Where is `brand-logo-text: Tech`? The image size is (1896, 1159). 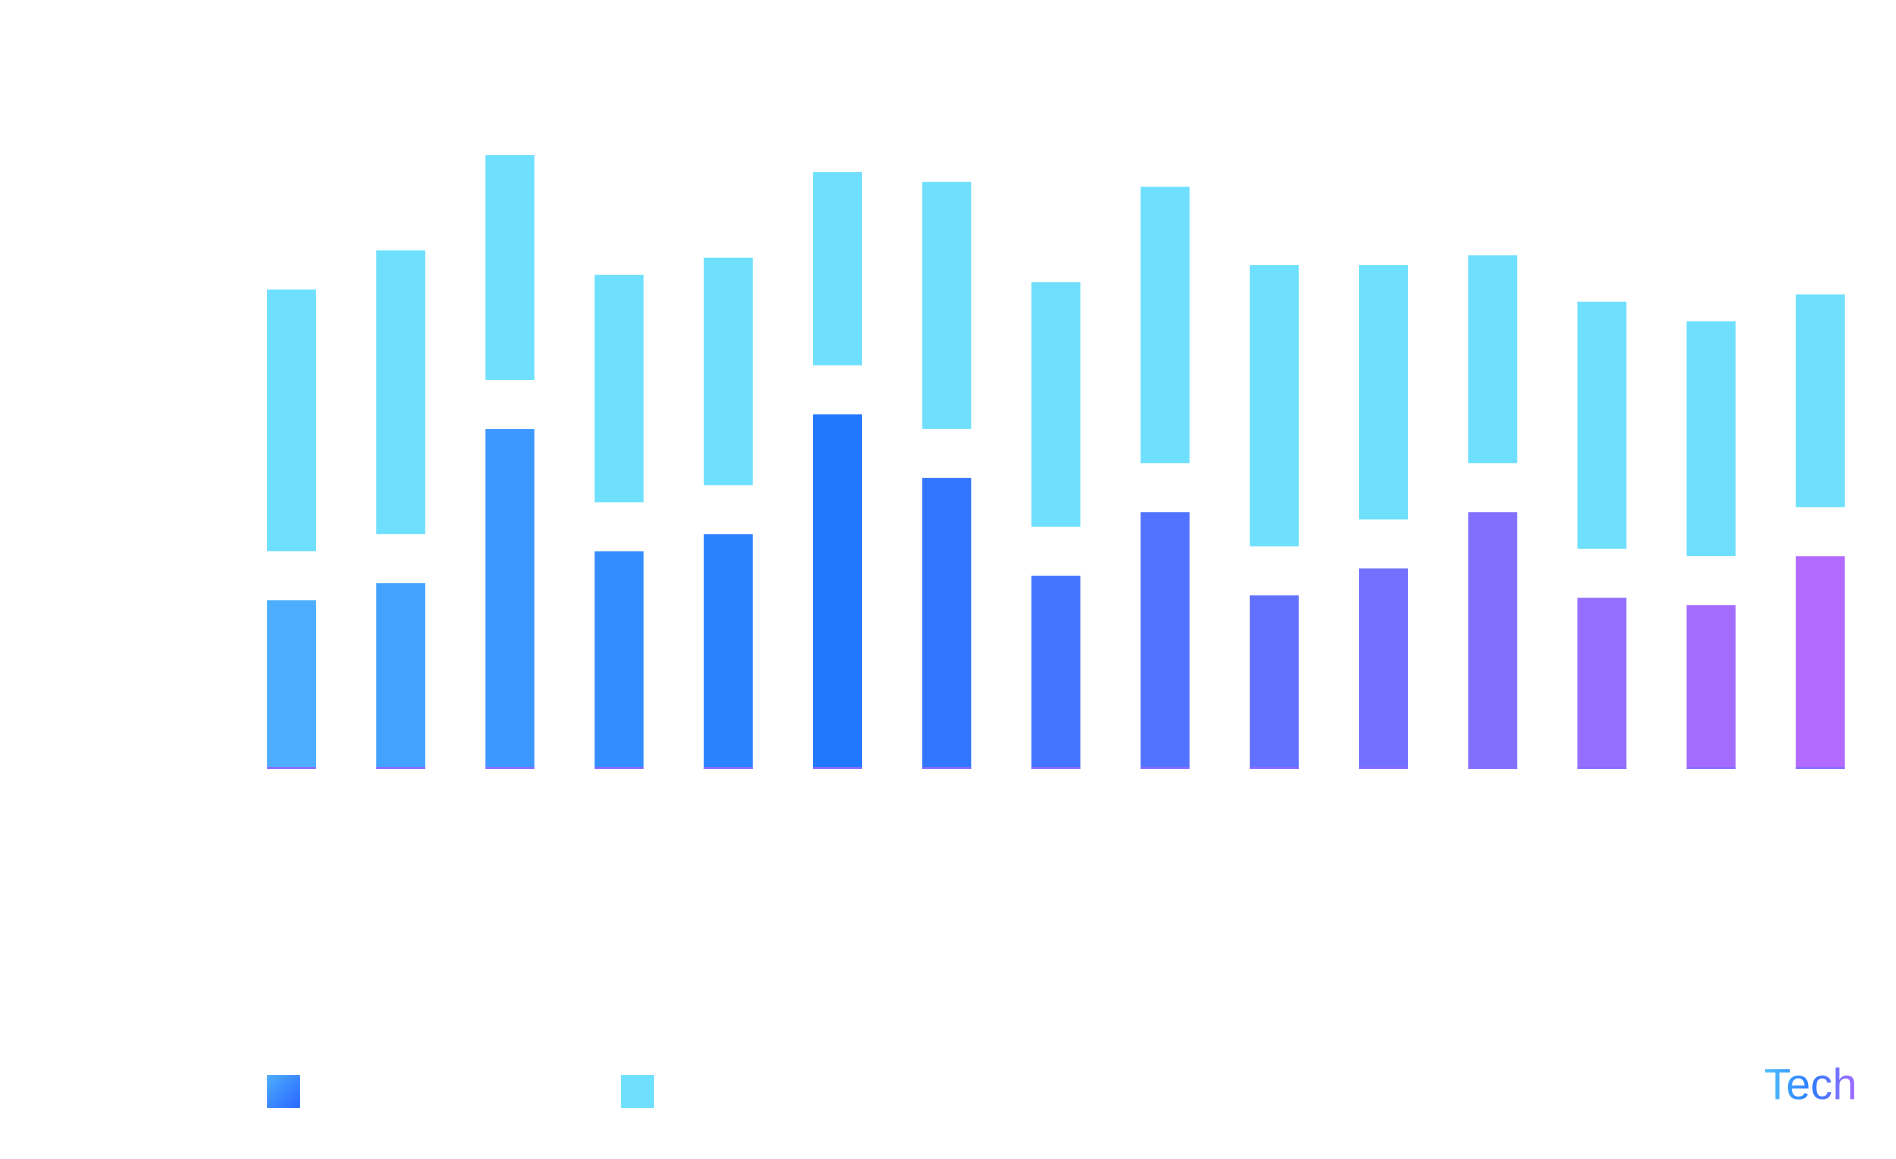 brand-logo-text: Tech is located at coordinates (1810, 1084).